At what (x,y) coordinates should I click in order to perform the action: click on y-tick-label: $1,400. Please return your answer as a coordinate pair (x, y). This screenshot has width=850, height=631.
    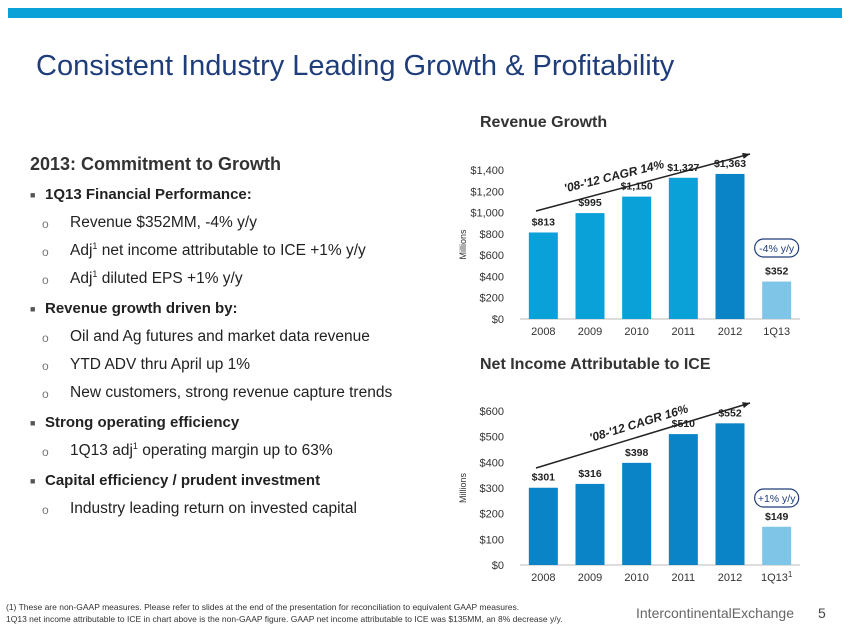
    Looking at the image, I should click on (487, 171).